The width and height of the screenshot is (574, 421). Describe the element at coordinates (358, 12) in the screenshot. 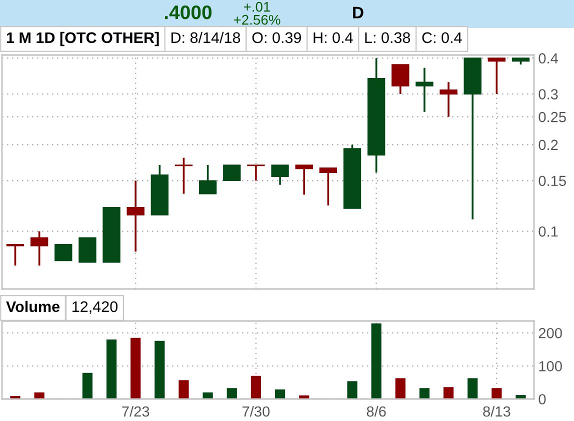

I see `text: D` at that location.